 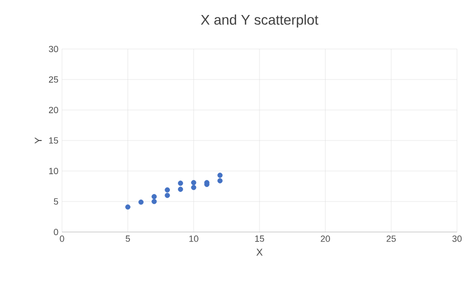 I want to click on y-tick-label: 0, so click(x=56, y=232).